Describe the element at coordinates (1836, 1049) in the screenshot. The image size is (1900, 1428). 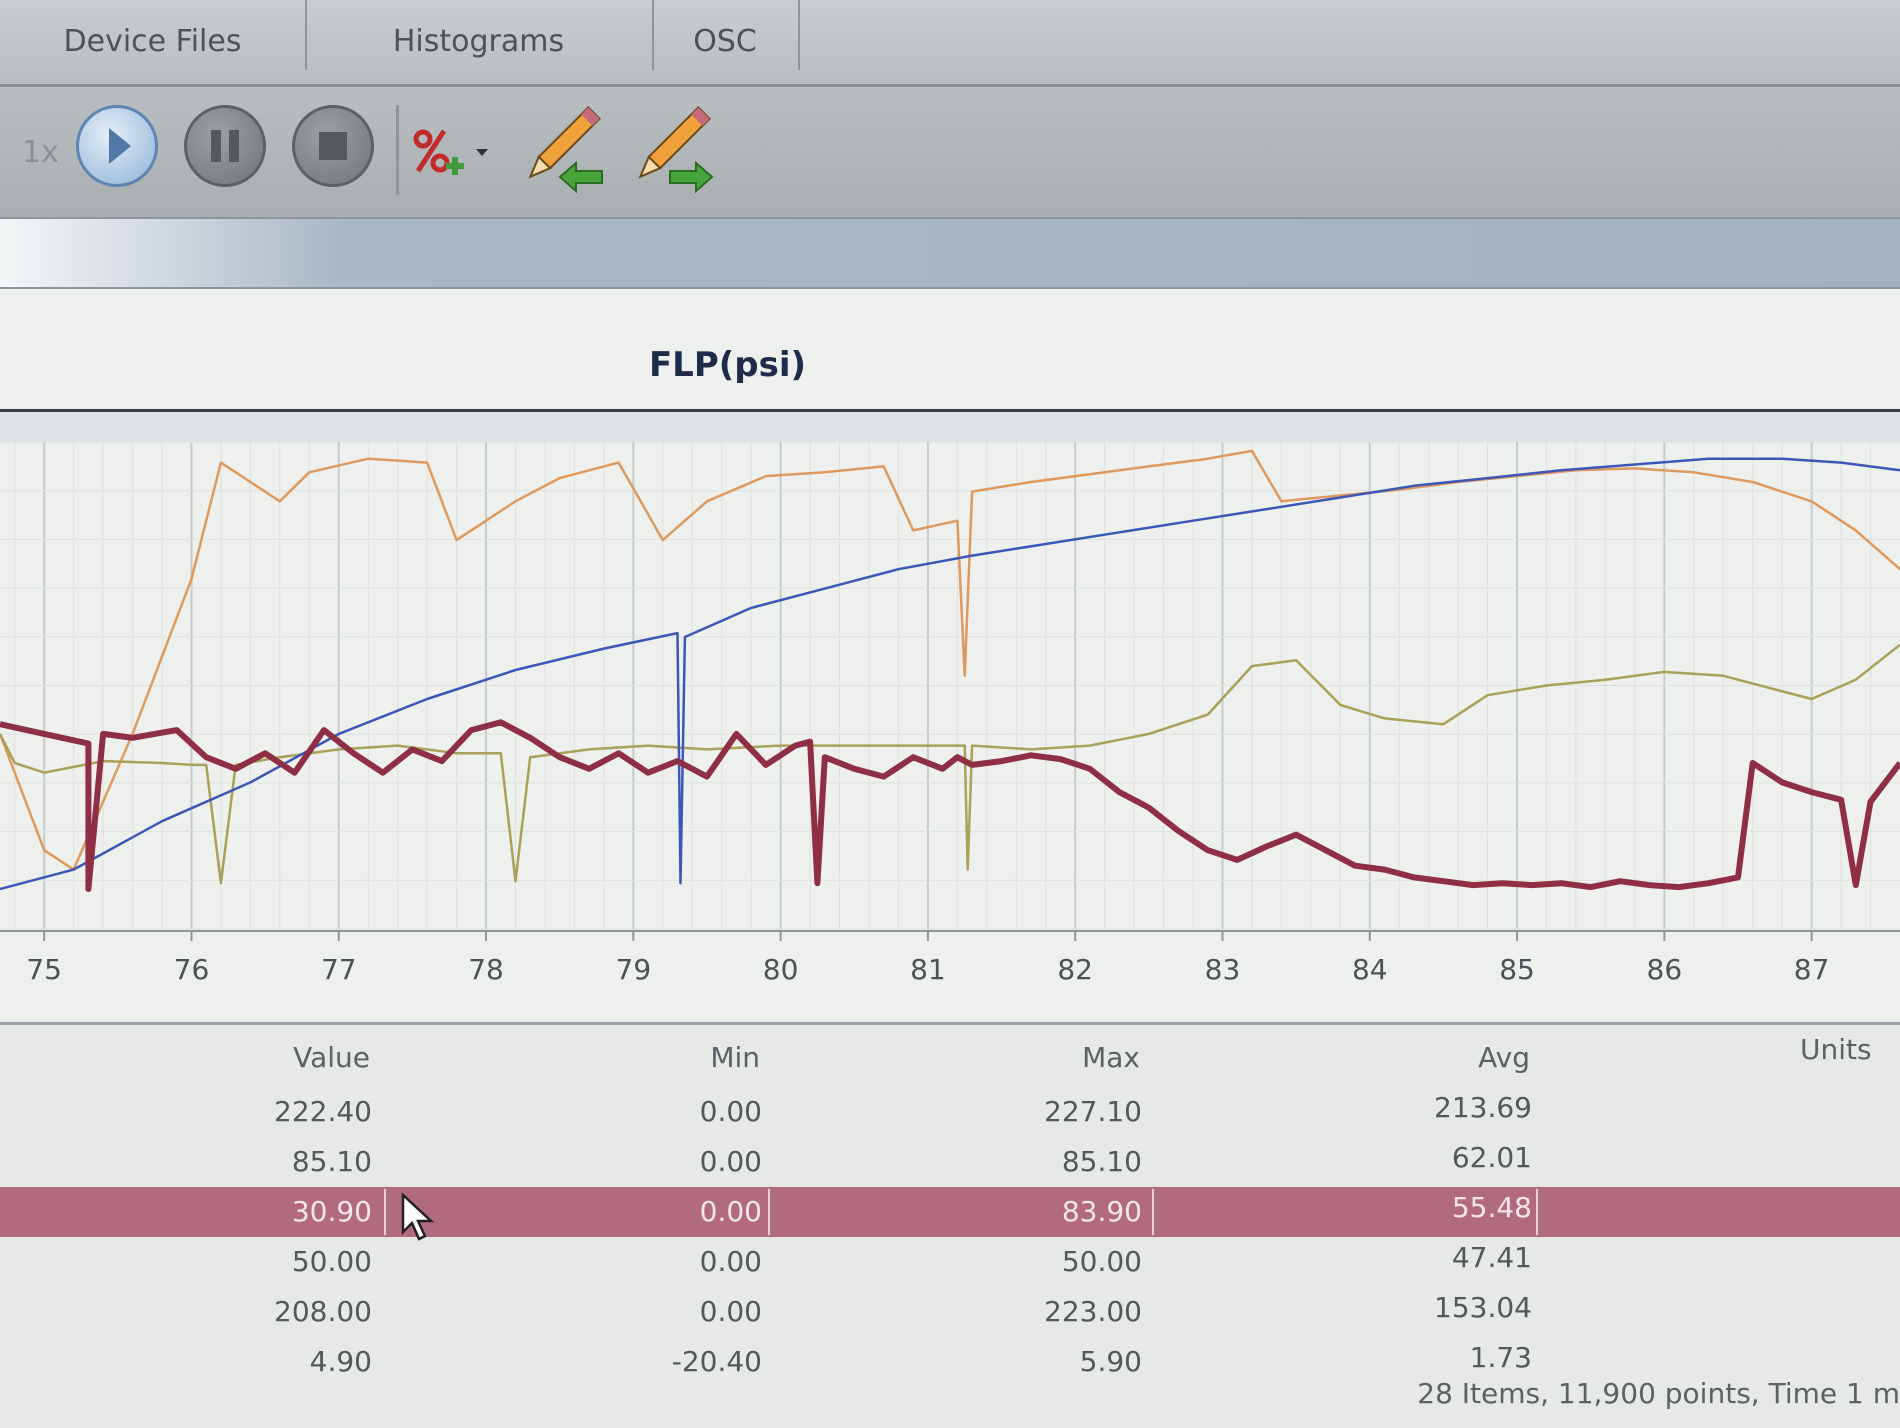
I see `header-units: Units` at that location.